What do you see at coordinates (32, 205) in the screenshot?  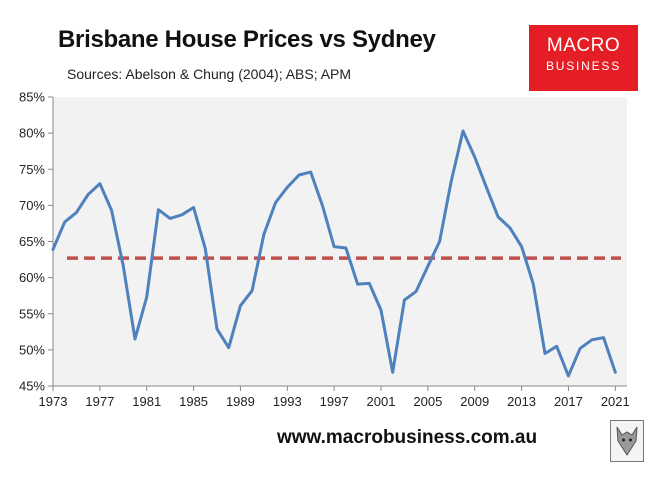 I see `y-tick-label: 70%` at bounding box center [32, 205].